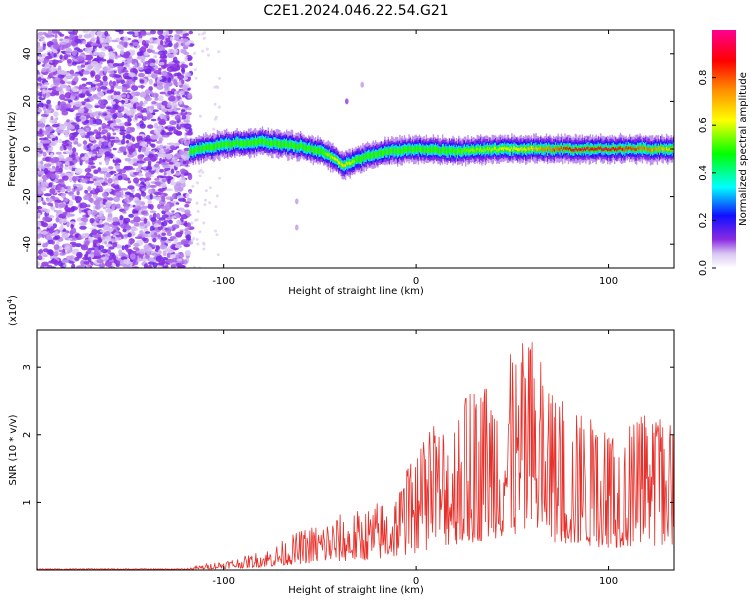 This screenshot has height=600, width=750. I want to click on heatmap-x-tick-label: 100, so click(608, 281).